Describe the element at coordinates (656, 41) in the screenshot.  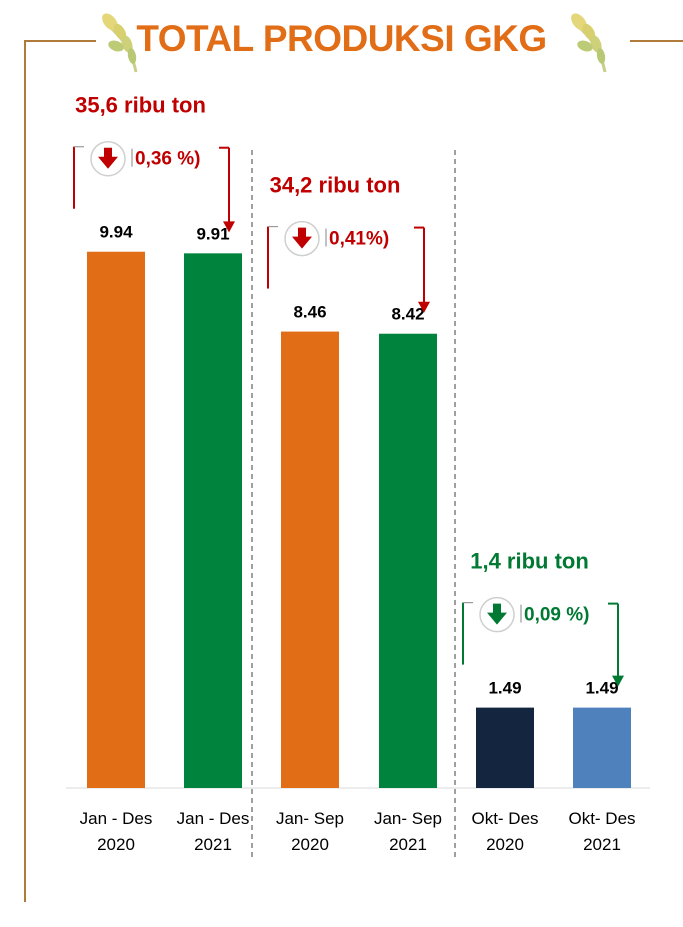
I see `frame-top-right-border` at that location.